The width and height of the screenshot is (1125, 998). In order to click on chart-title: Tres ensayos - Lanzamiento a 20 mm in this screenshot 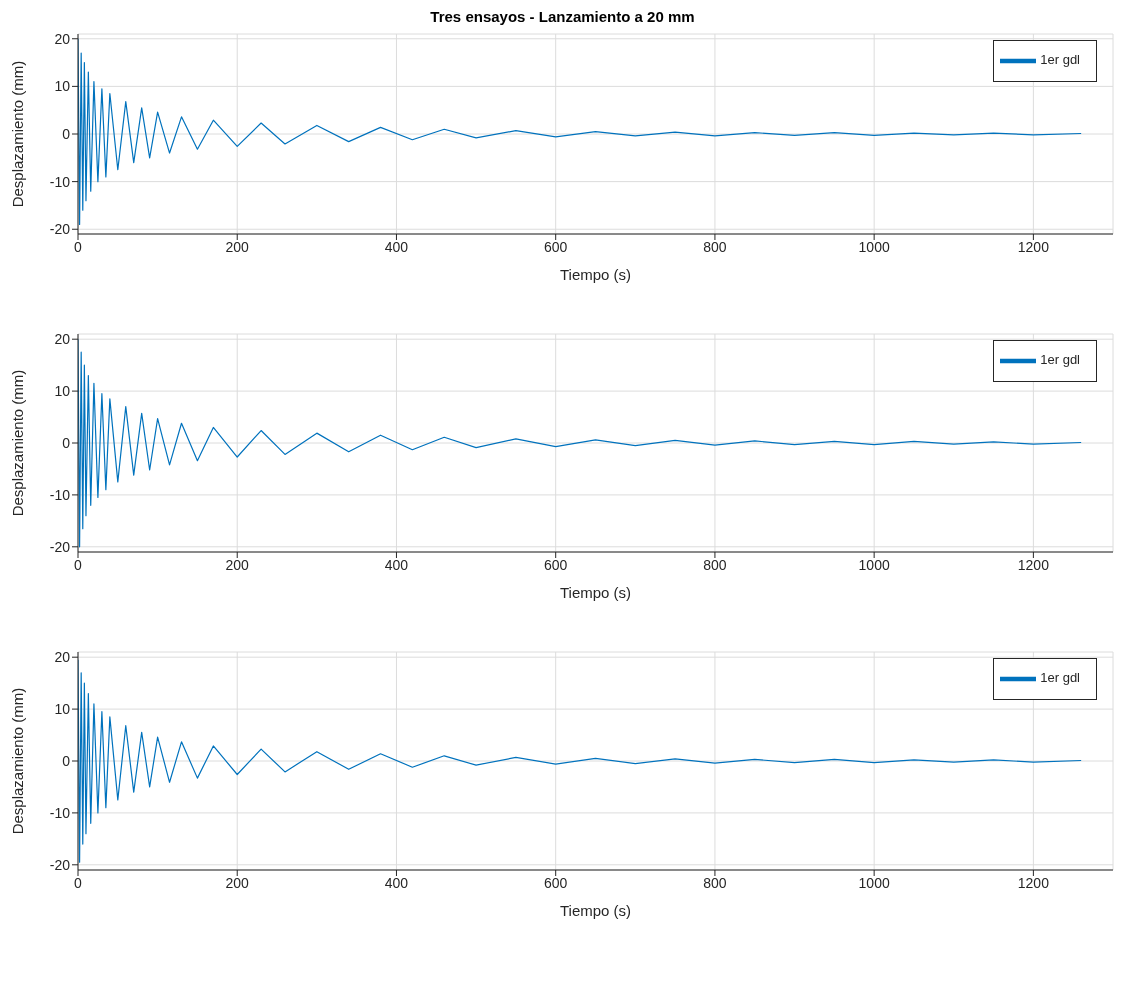, I will do `click(562, 17)`.